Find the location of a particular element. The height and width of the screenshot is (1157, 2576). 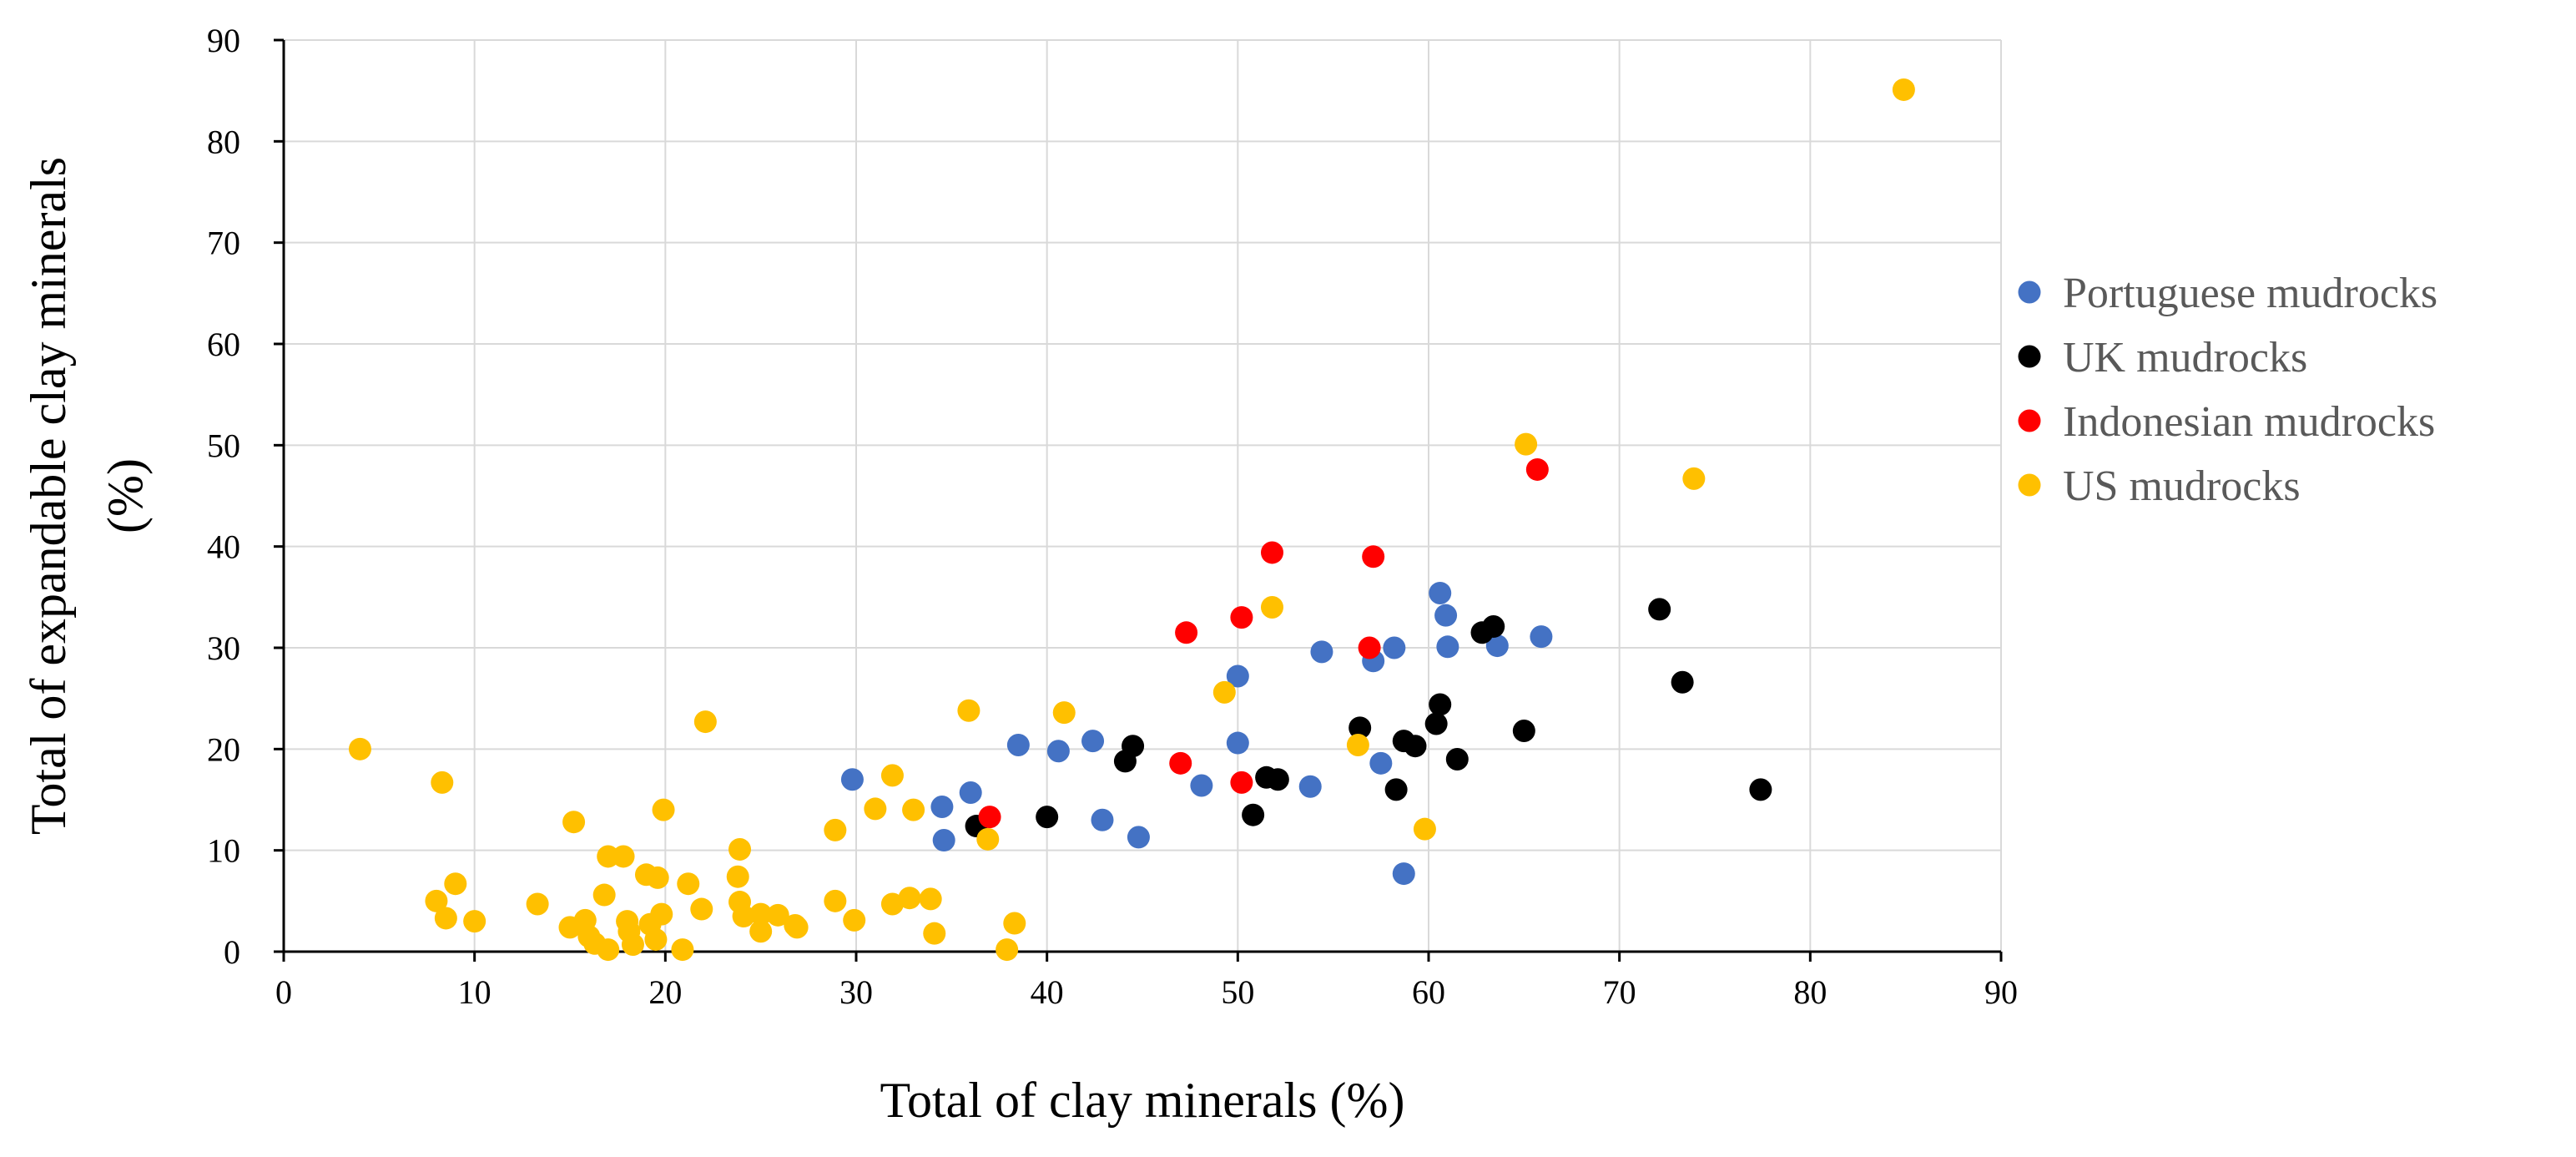

x-tick-label: 10 is located at coordinates (475, 992).